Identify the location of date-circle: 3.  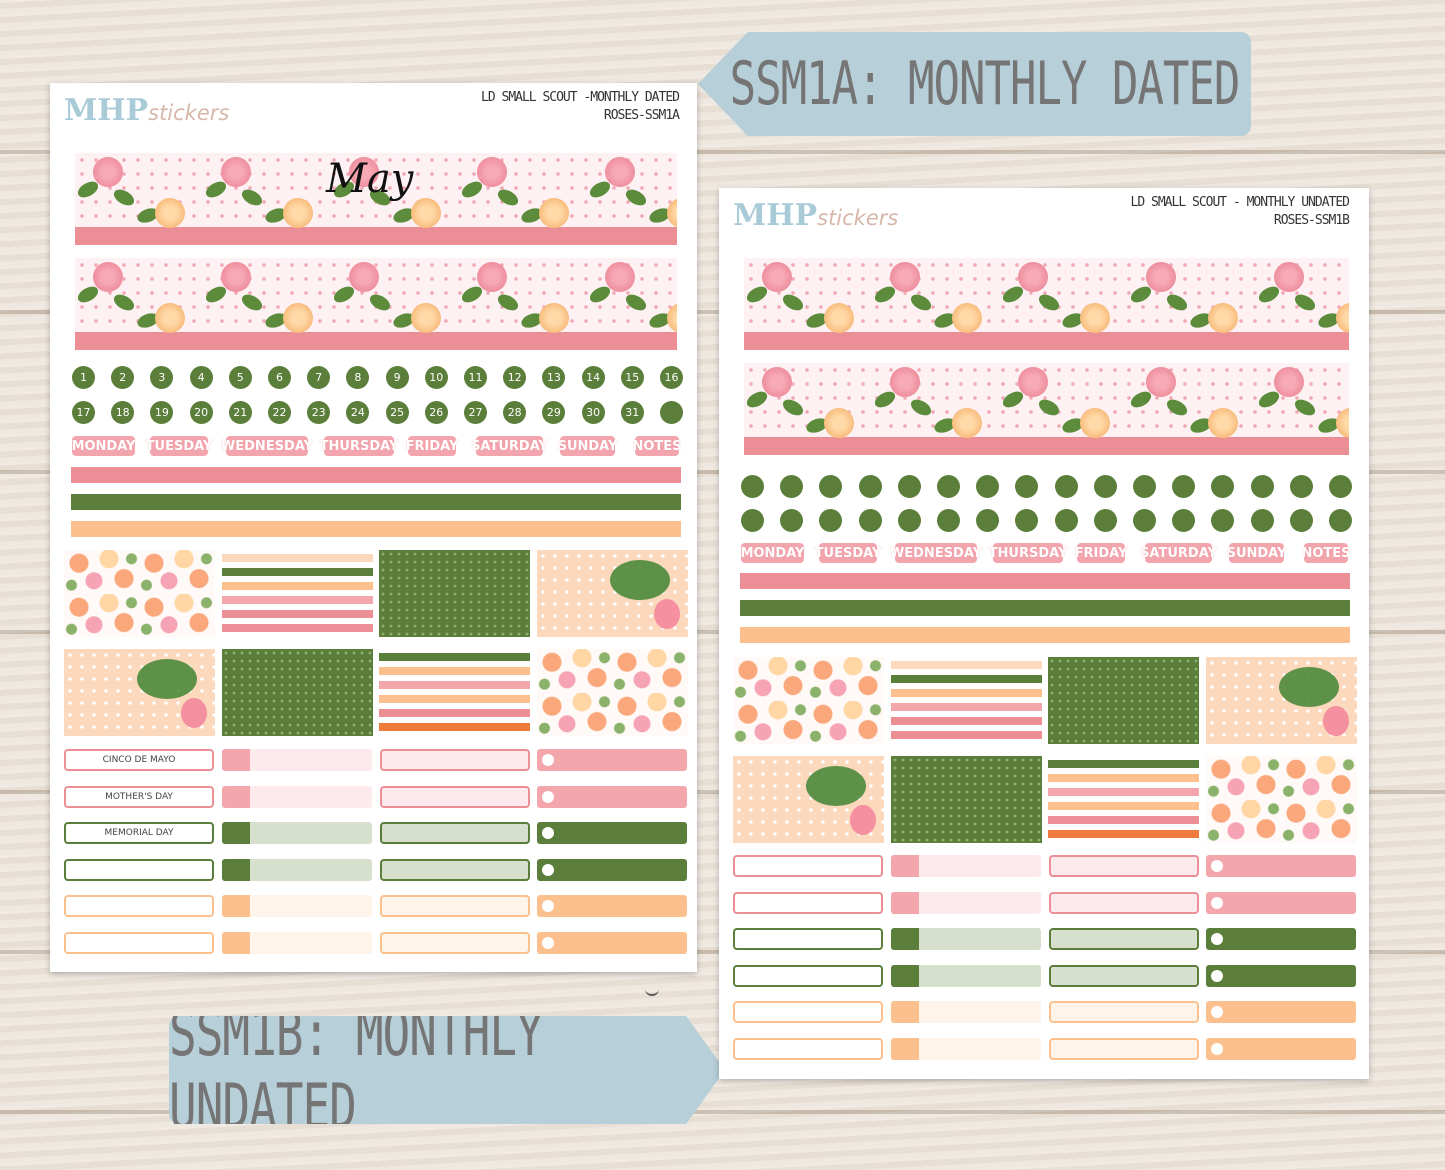
(162, 377).